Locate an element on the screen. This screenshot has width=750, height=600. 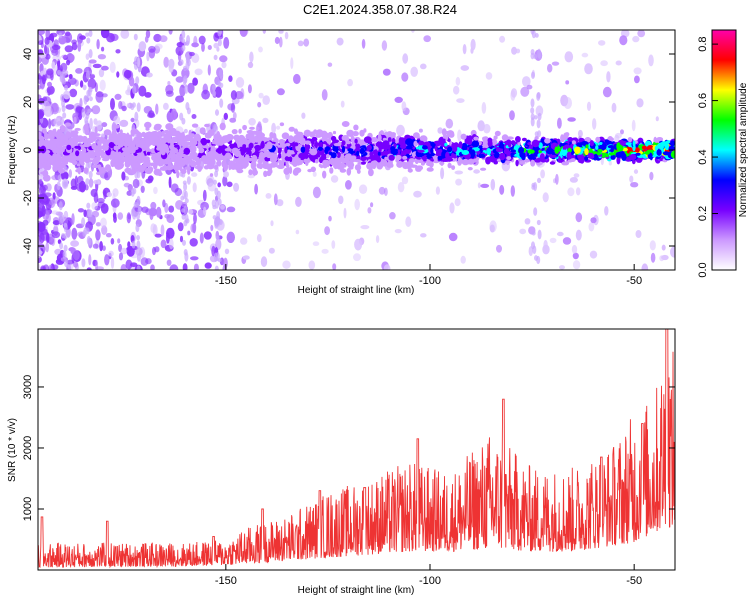
spectrogram-y-tick-label: 20 is located at coordinates (28, 102).